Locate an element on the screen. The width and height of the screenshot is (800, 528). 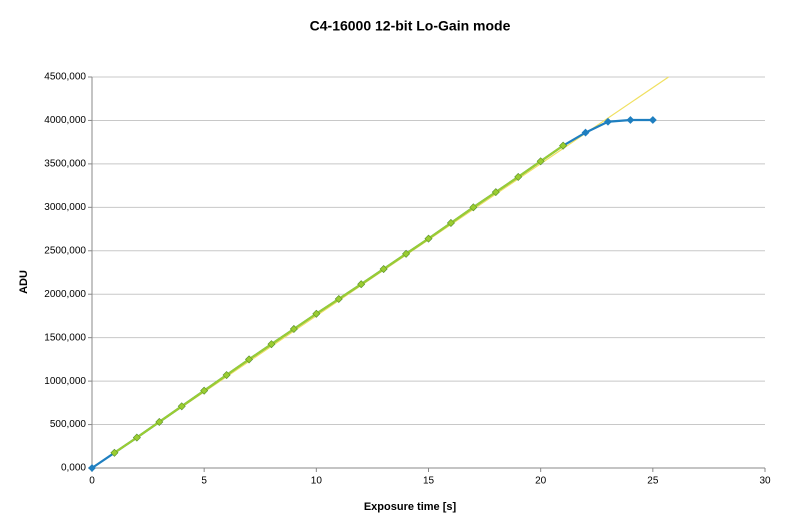
y-tick-label: 1500,000 is located at coordinates (65, 337).